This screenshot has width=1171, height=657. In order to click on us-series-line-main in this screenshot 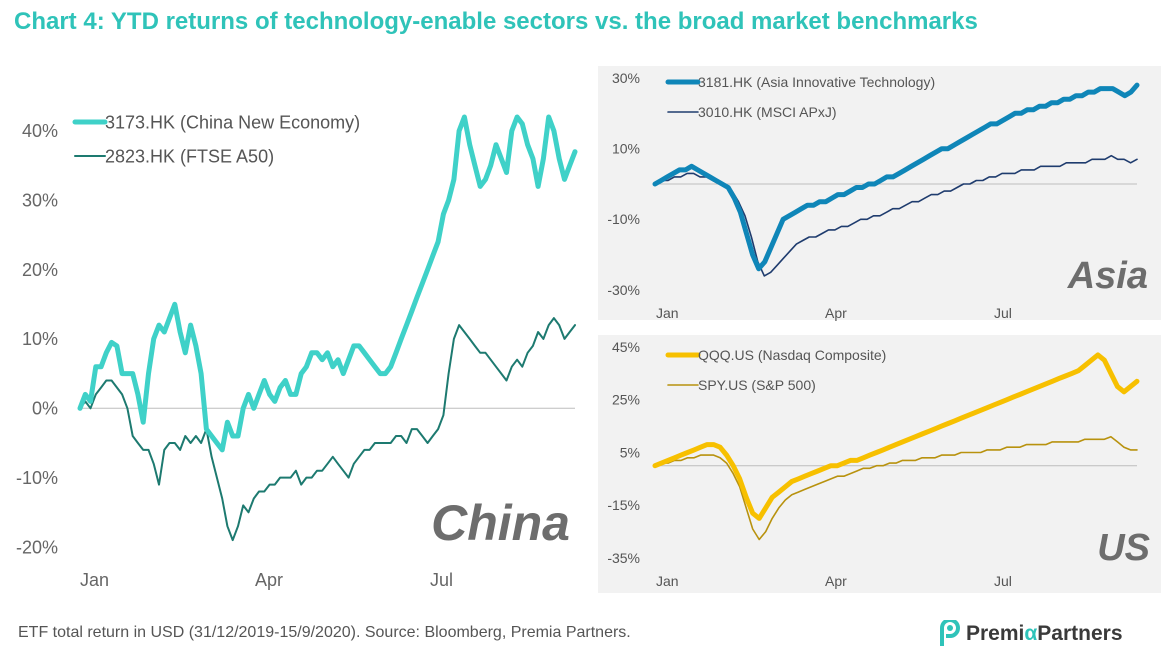, I will do `click(896, 436)`.